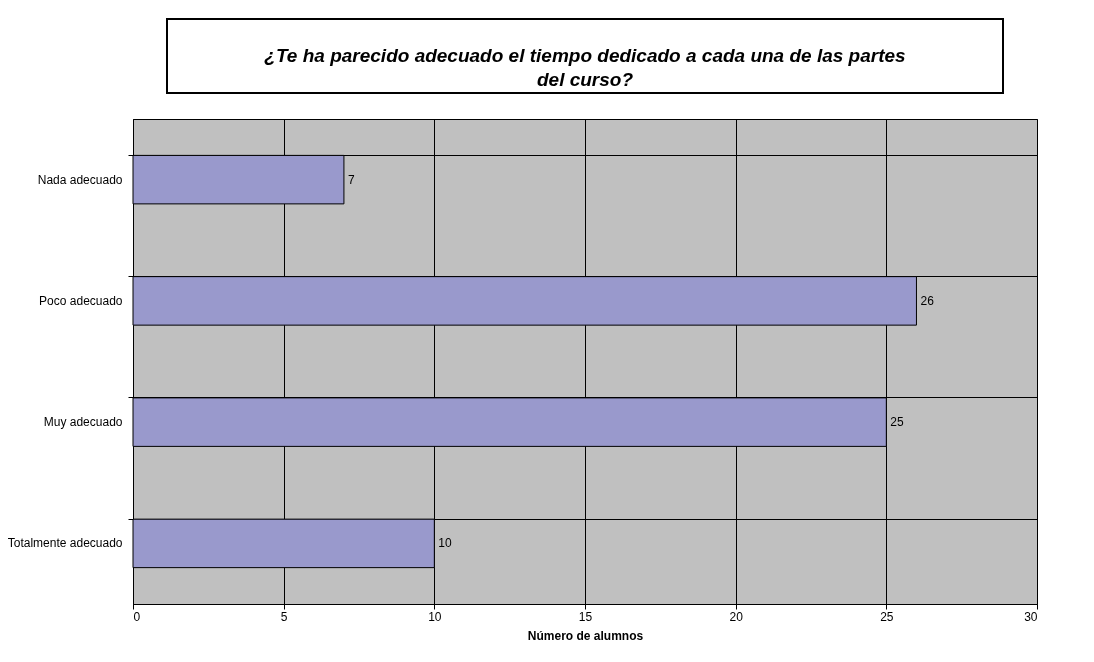  Describe the element at coordinates (284, 616) in the screenshot. I see `x-tick-label: 5` at that location.